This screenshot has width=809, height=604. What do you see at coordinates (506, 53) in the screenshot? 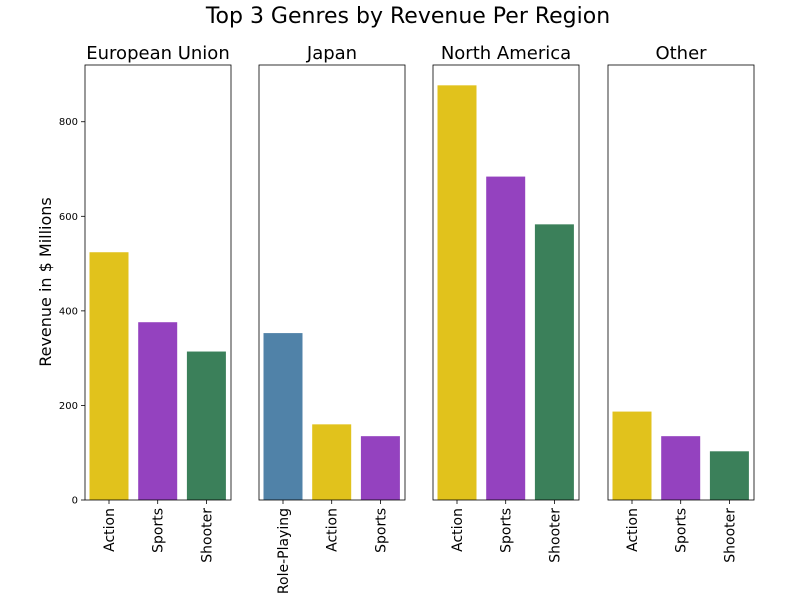
I see `panel-title: North America` at bounding box center [506, 53].